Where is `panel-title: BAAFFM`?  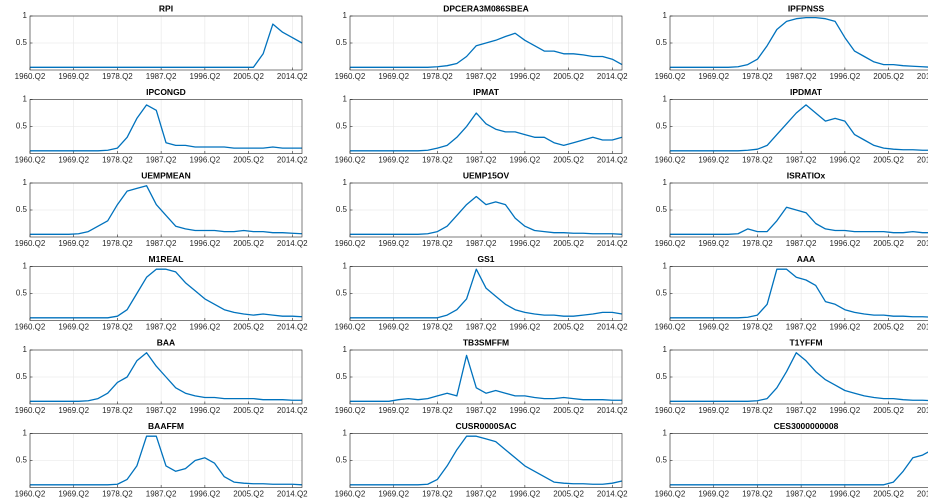
panel-title: BAAFFM is located at coordinates (166, 426).